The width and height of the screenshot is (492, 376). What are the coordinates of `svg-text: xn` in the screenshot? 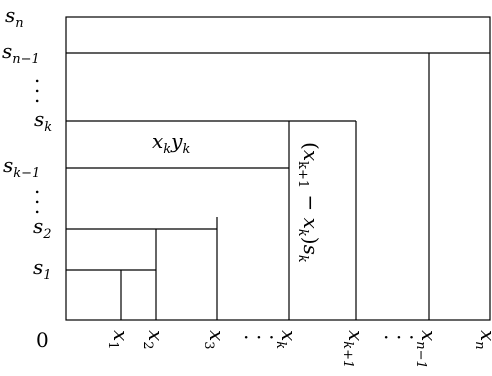 It's located at (482, 340).